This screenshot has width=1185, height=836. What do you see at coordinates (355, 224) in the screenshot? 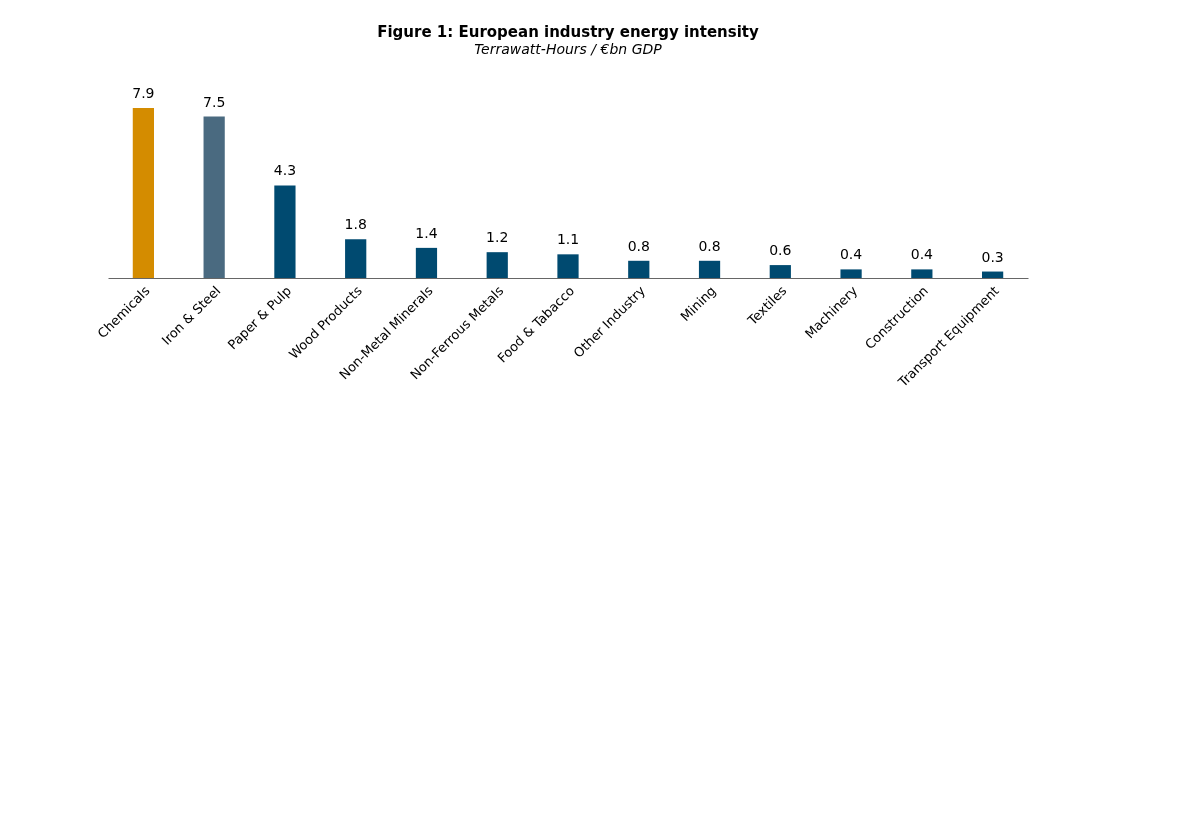
I see `data-label: 1.8` at bounding box center [355, 224].